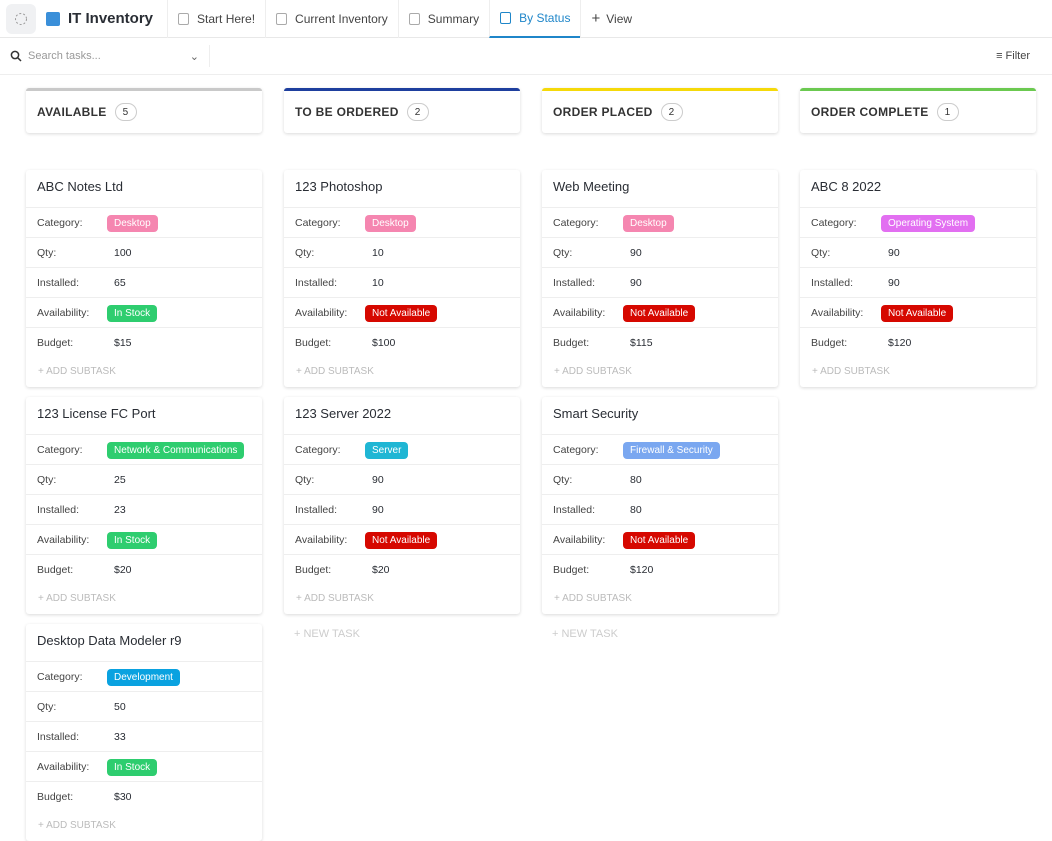 The image size is (1052, 841). I want to click on category-tag: Network & Communications, so click(176, 450).